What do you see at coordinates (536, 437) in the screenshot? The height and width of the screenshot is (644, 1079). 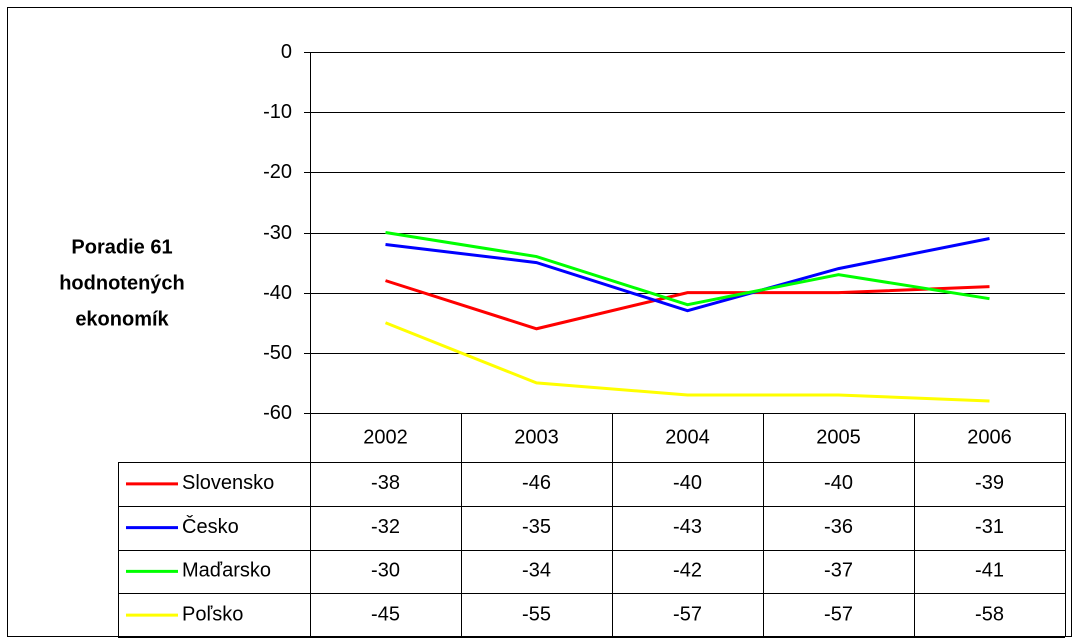 I see `x-tick-label: 2003` at bounding box center [536, 437].